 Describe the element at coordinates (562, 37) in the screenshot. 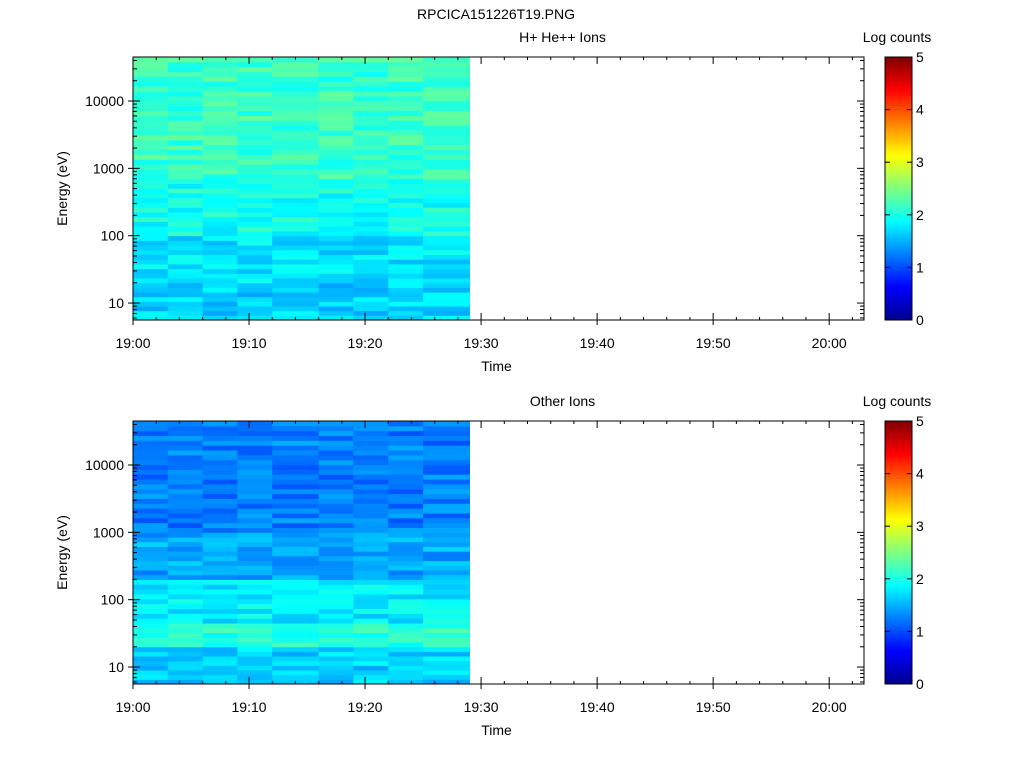

I see `panel-title: H+ He++ Ions` at that location.